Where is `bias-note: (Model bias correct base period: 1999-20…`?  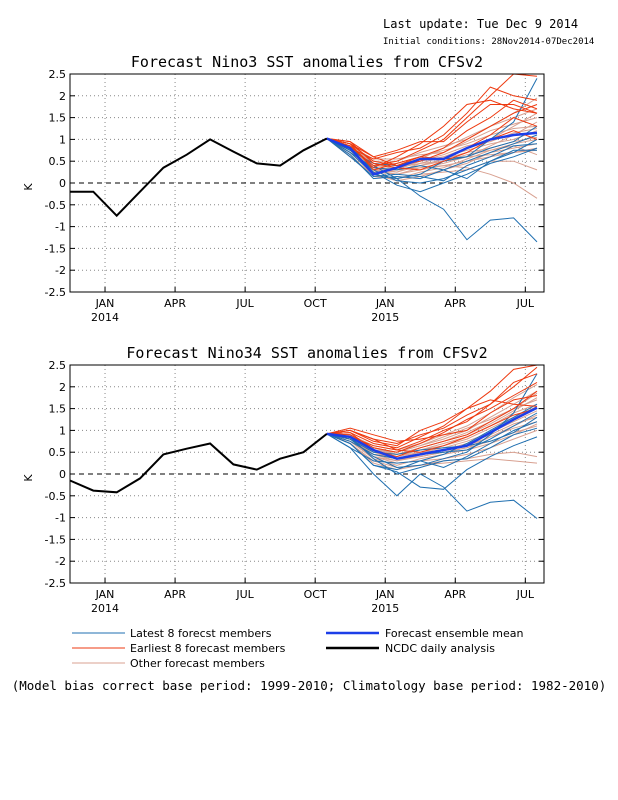 bias-note: (Model bias correct base period: 1999-20… is located at coordinates (309, 685).